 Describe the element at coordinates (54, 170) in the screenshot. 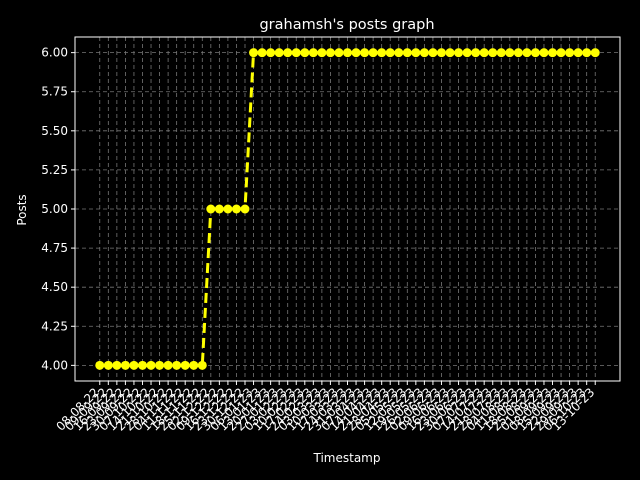

I see `y-tick-label: 5.25` at that location.